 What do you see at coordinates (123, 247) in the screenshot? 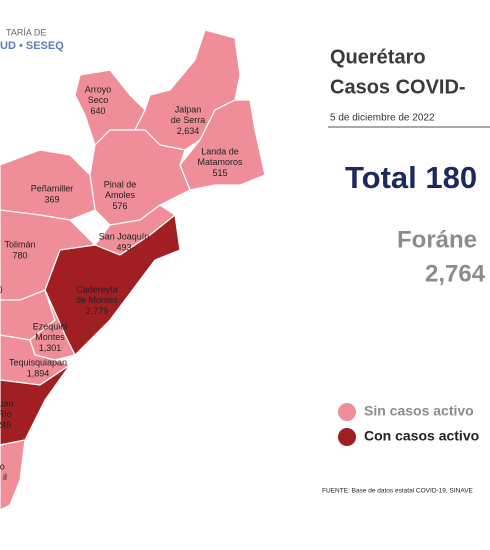
I see `municipality-cases: 493` at bounding box center [123, 247].